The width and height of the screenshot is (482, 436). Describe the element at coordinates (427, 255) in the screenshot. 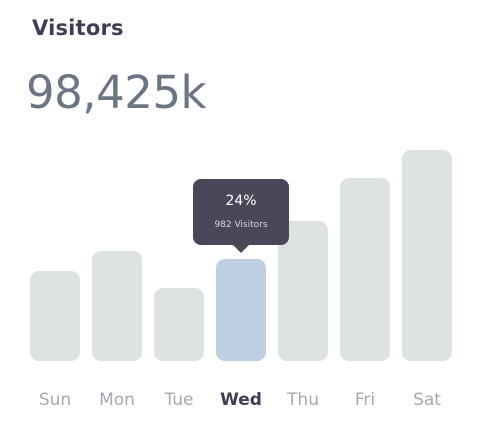

I see `bar-sat` at that location.